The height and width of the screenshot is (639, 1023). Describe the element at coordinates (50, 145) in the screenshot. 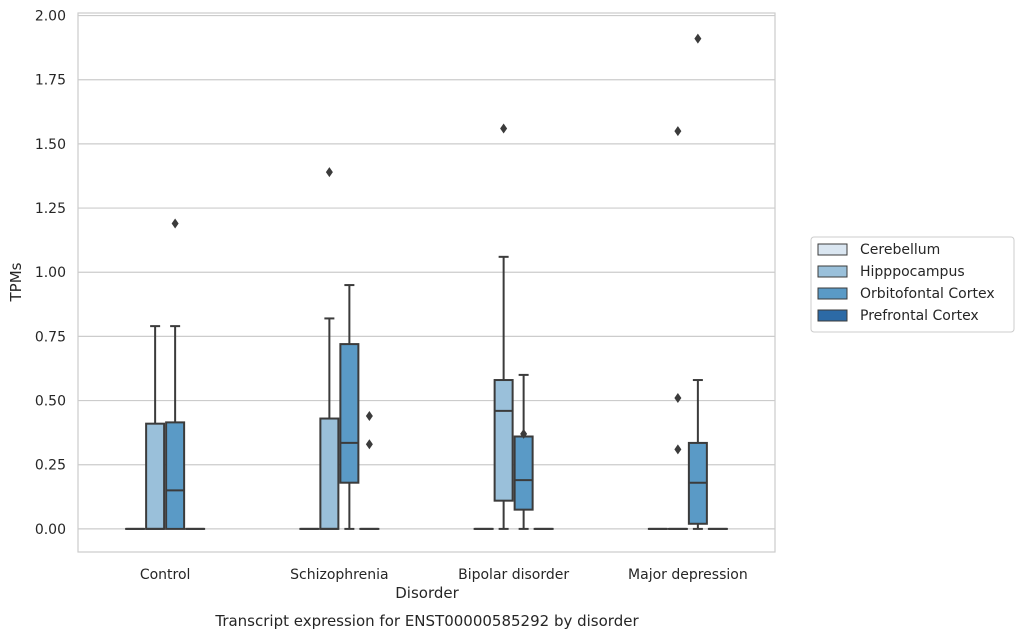

I see `y-tick-label: 1.50` at that location.